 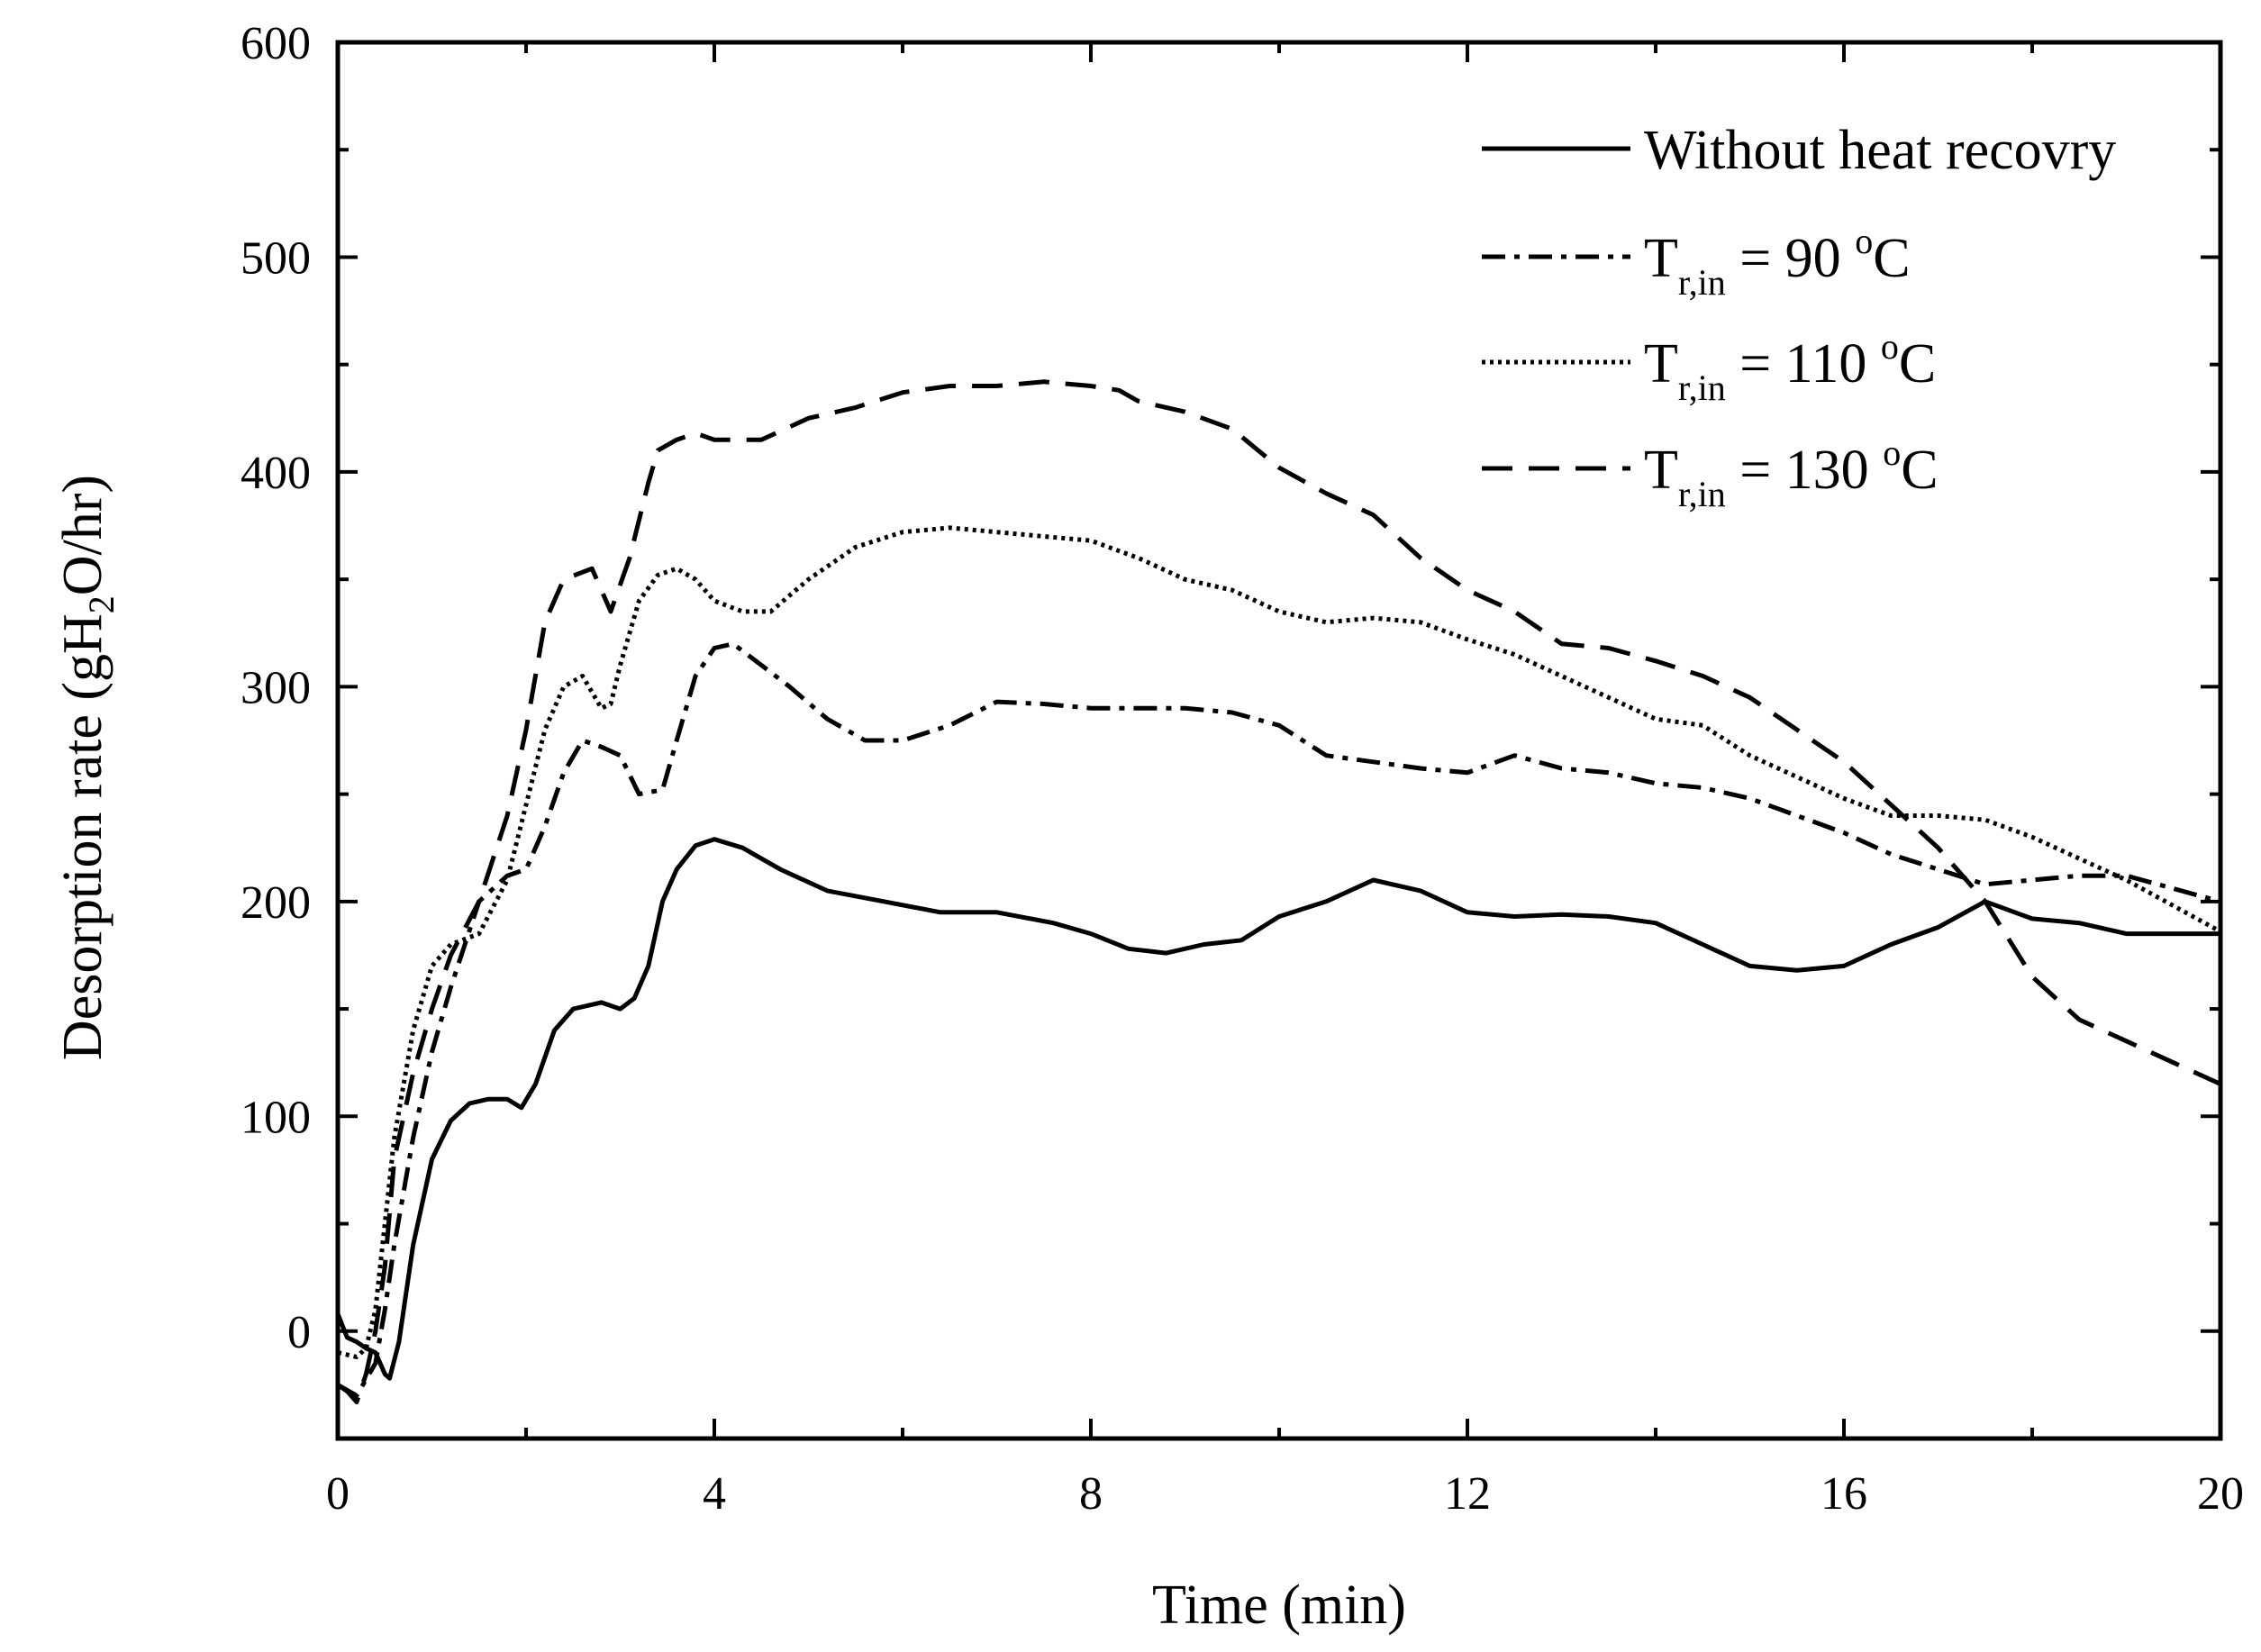 What do you see at coordinates (276, 473) in the screenshot?
I see `y-tick-label: 400` at bounding box center [276, 473].